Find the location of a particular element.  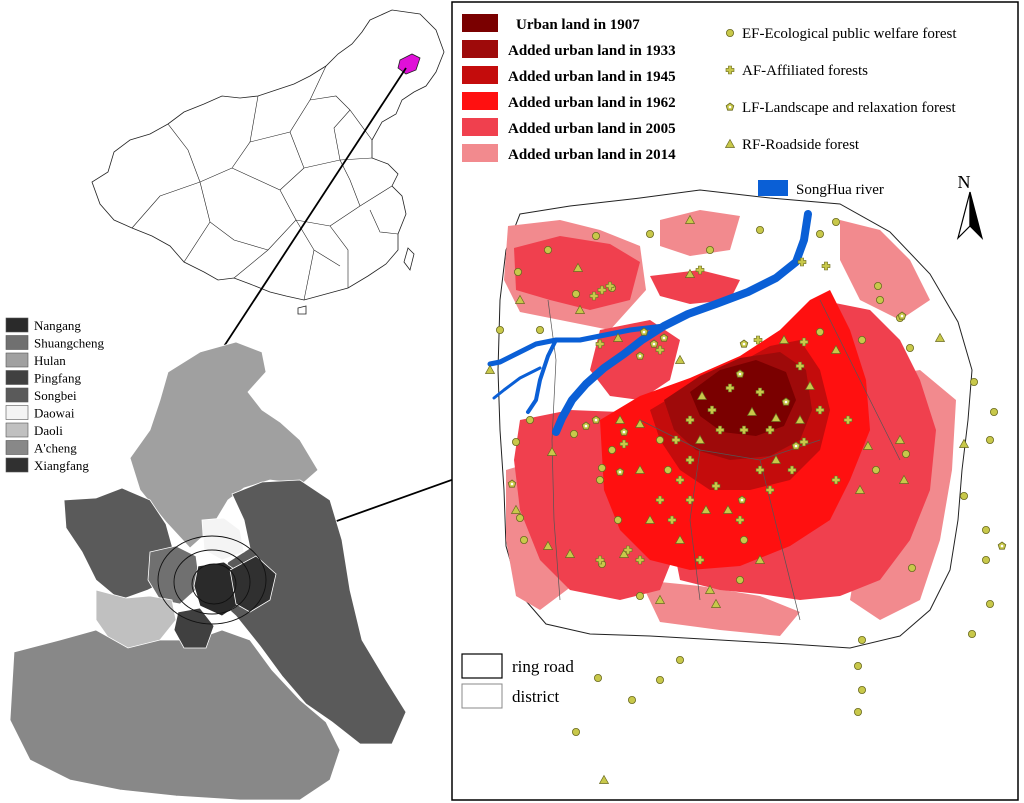

forest-legend-pentagon-icon is located at coordinates (730, 106).